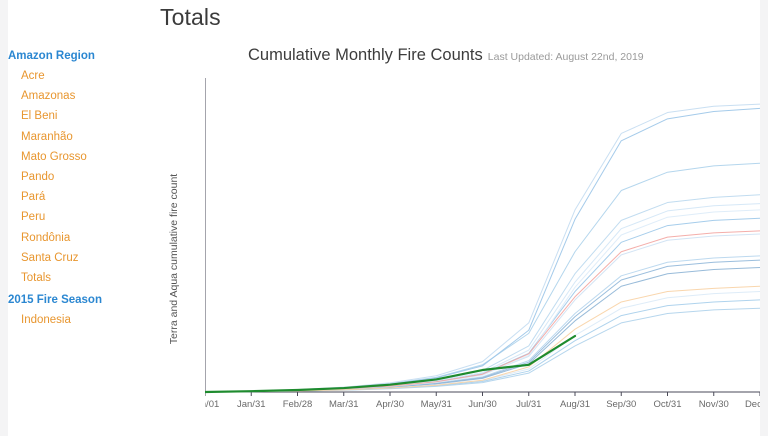 This screenshot has height=436, width=768. I want to click on sidebar-item-peru: Peru, so click(33, 217).